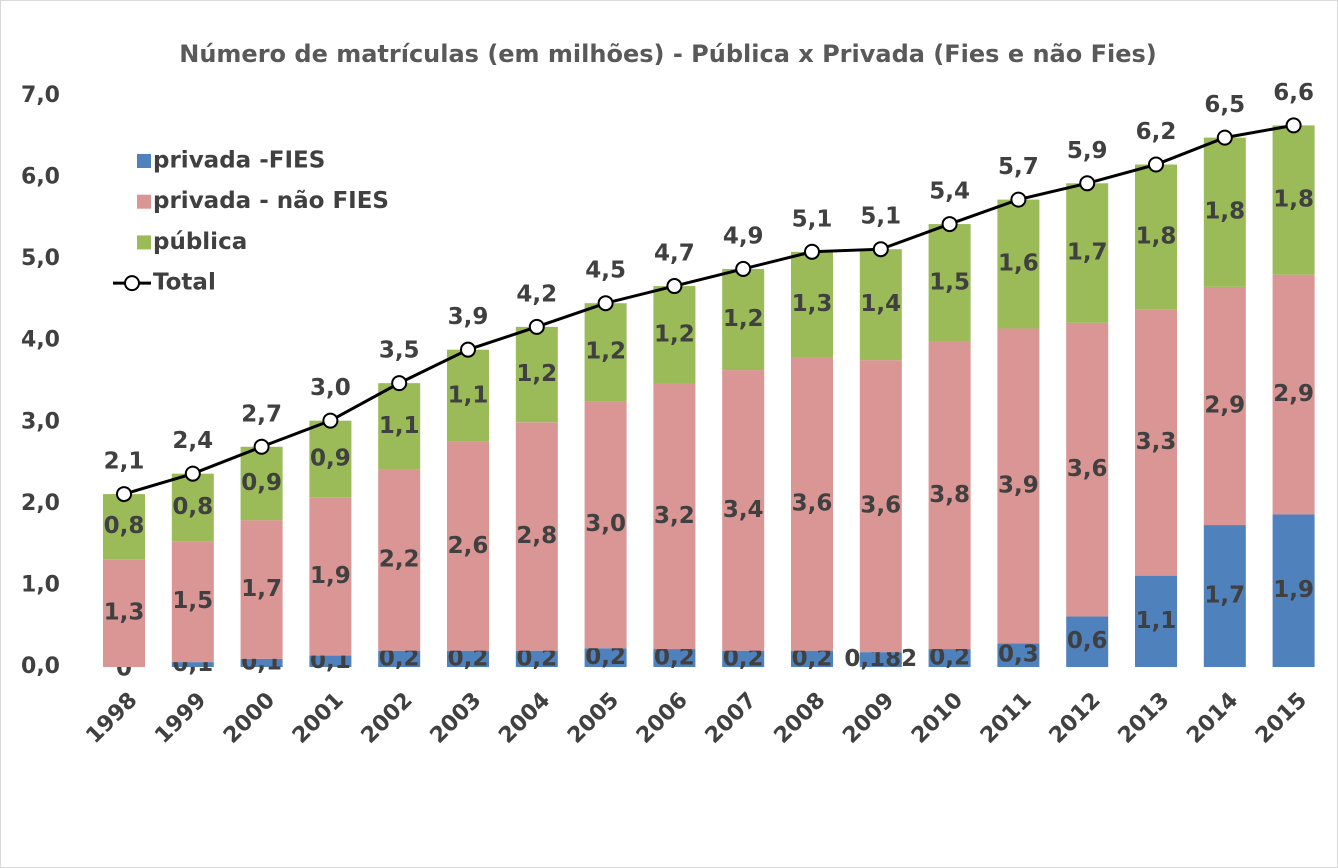  I want to click on data-label: 2,6, so click(468, 546).